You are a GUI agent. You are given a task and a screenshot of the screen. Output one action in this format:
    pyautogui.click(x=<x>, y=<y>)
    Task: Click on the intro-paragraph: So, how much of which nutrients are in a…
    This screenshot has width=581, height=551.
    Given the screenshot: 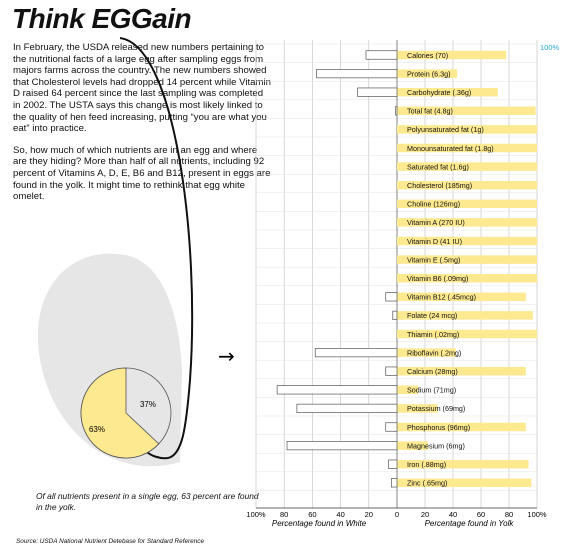 What is the action you would take?
    pyautogui.click(x=142, y=173)
    